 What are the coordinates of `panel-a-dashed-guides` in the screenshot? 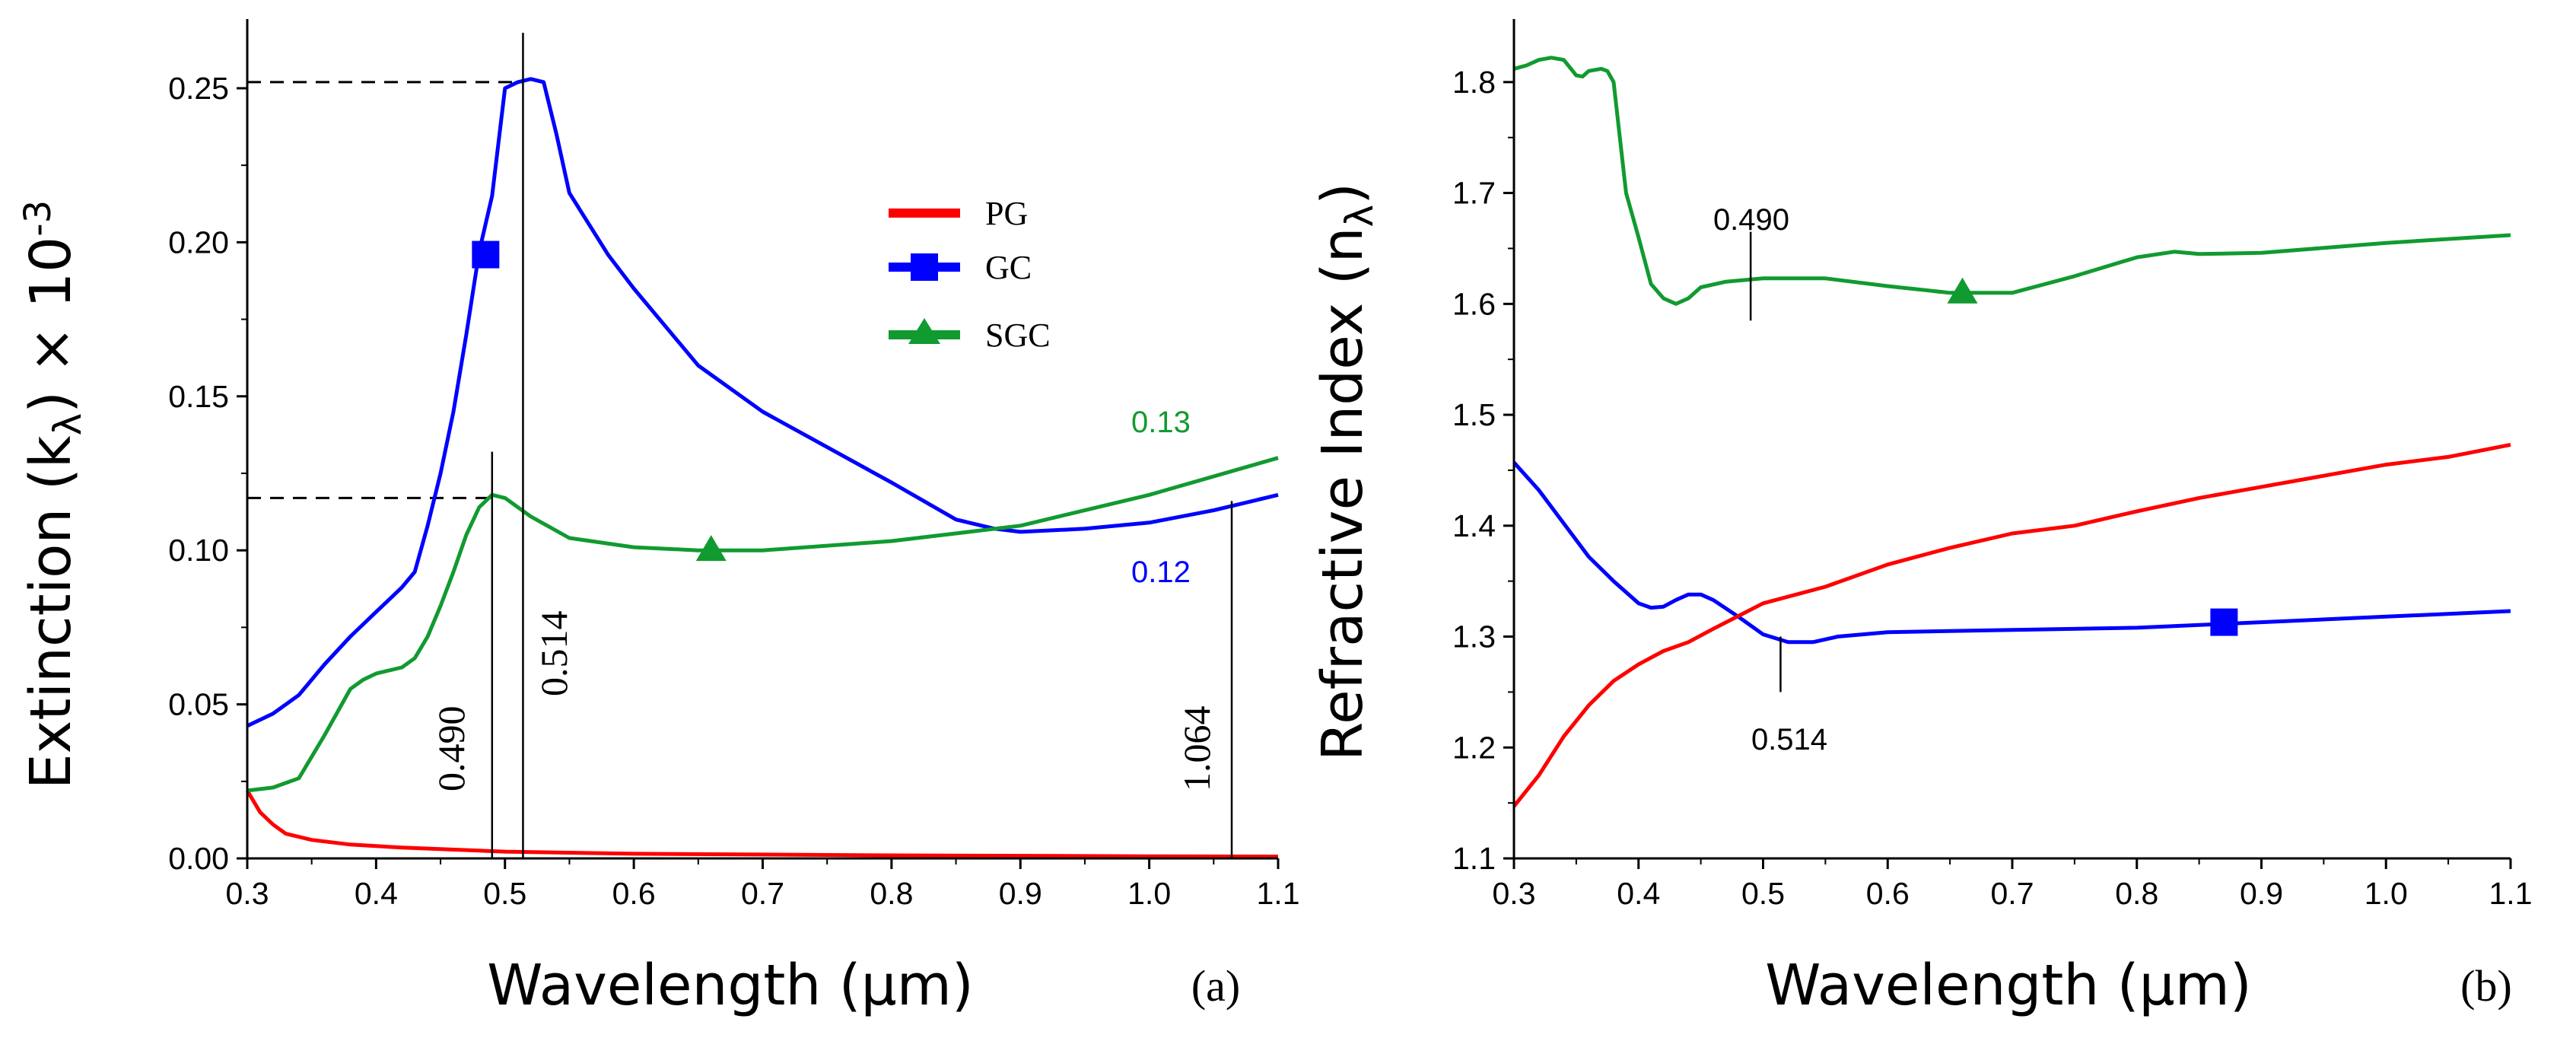 It's located at (385, 290).